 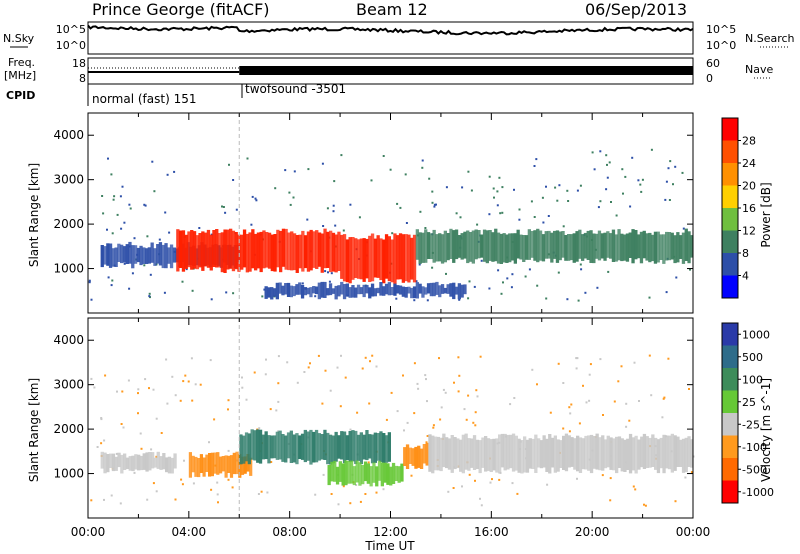 What do you see at coordinates (79, 63) in the screenshot?
I see `freq-tick-top: 18` at bounding box center [79, 63].